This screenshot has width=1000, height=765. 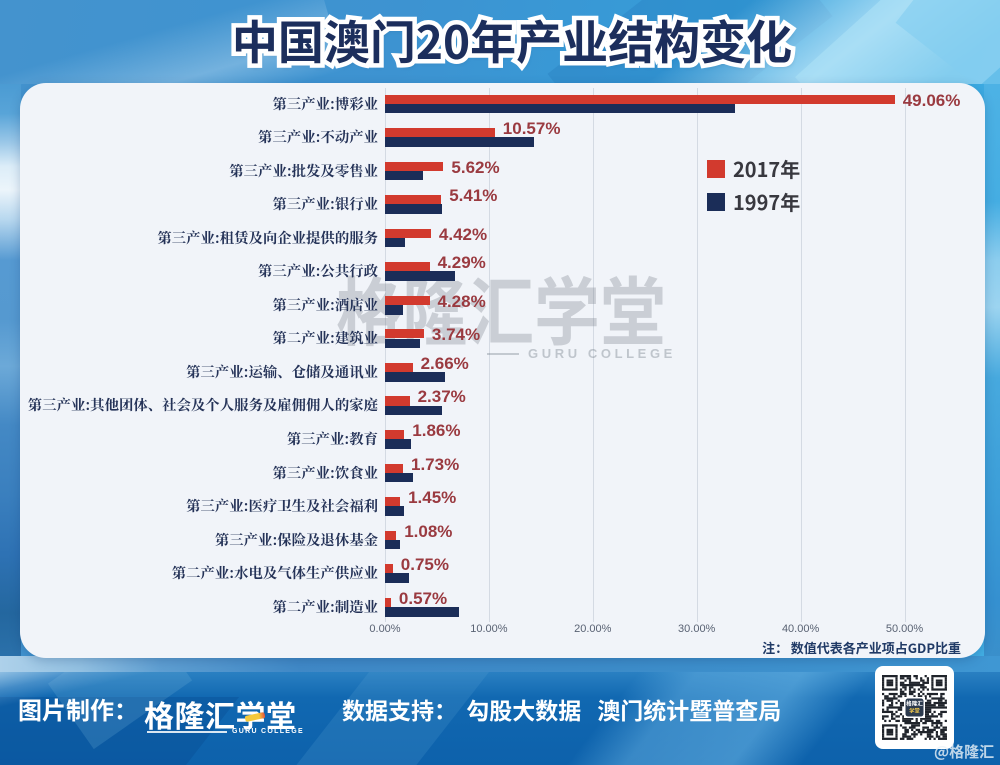 I want to click on svg-text: 格隆汇, so click(x=914, y=703).